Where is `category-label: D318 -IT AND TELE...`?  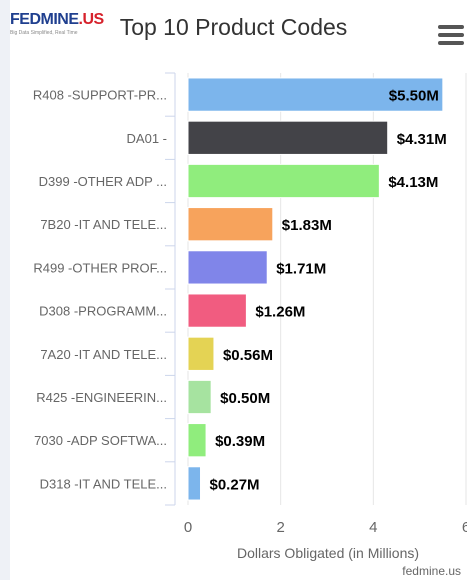
category-label: D318 -IT AND TELE... is located at coordinates (103, 483).